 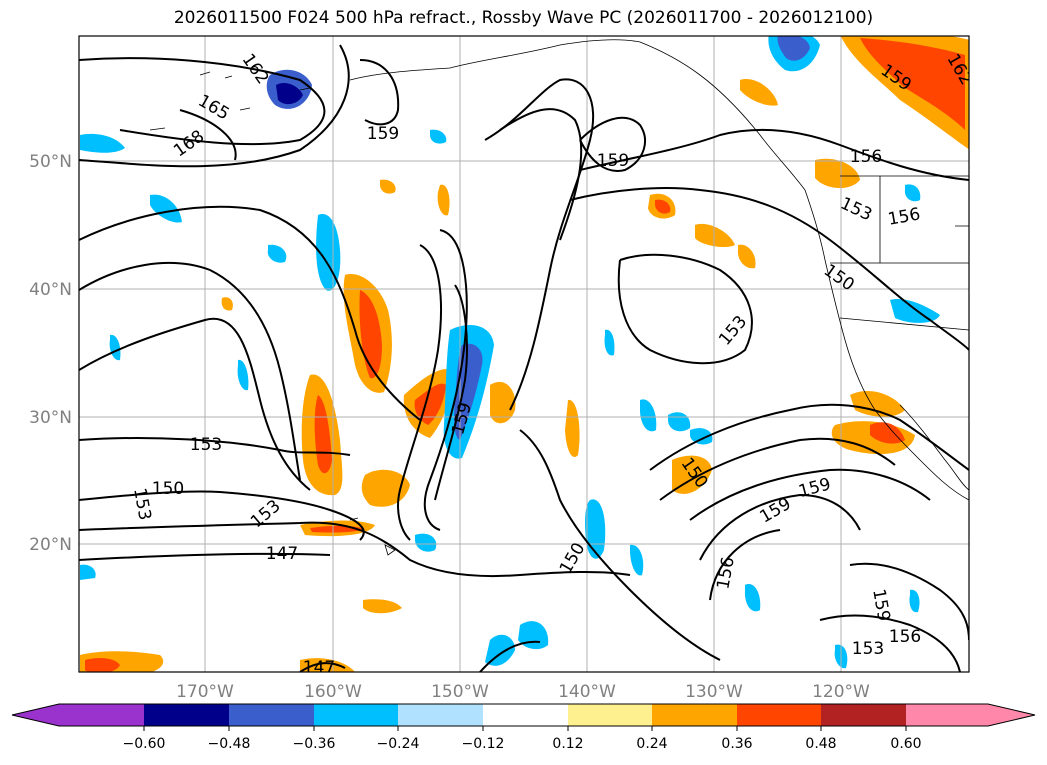 I want to click on colorbar-extend-high, so click(x=1011, y=715).